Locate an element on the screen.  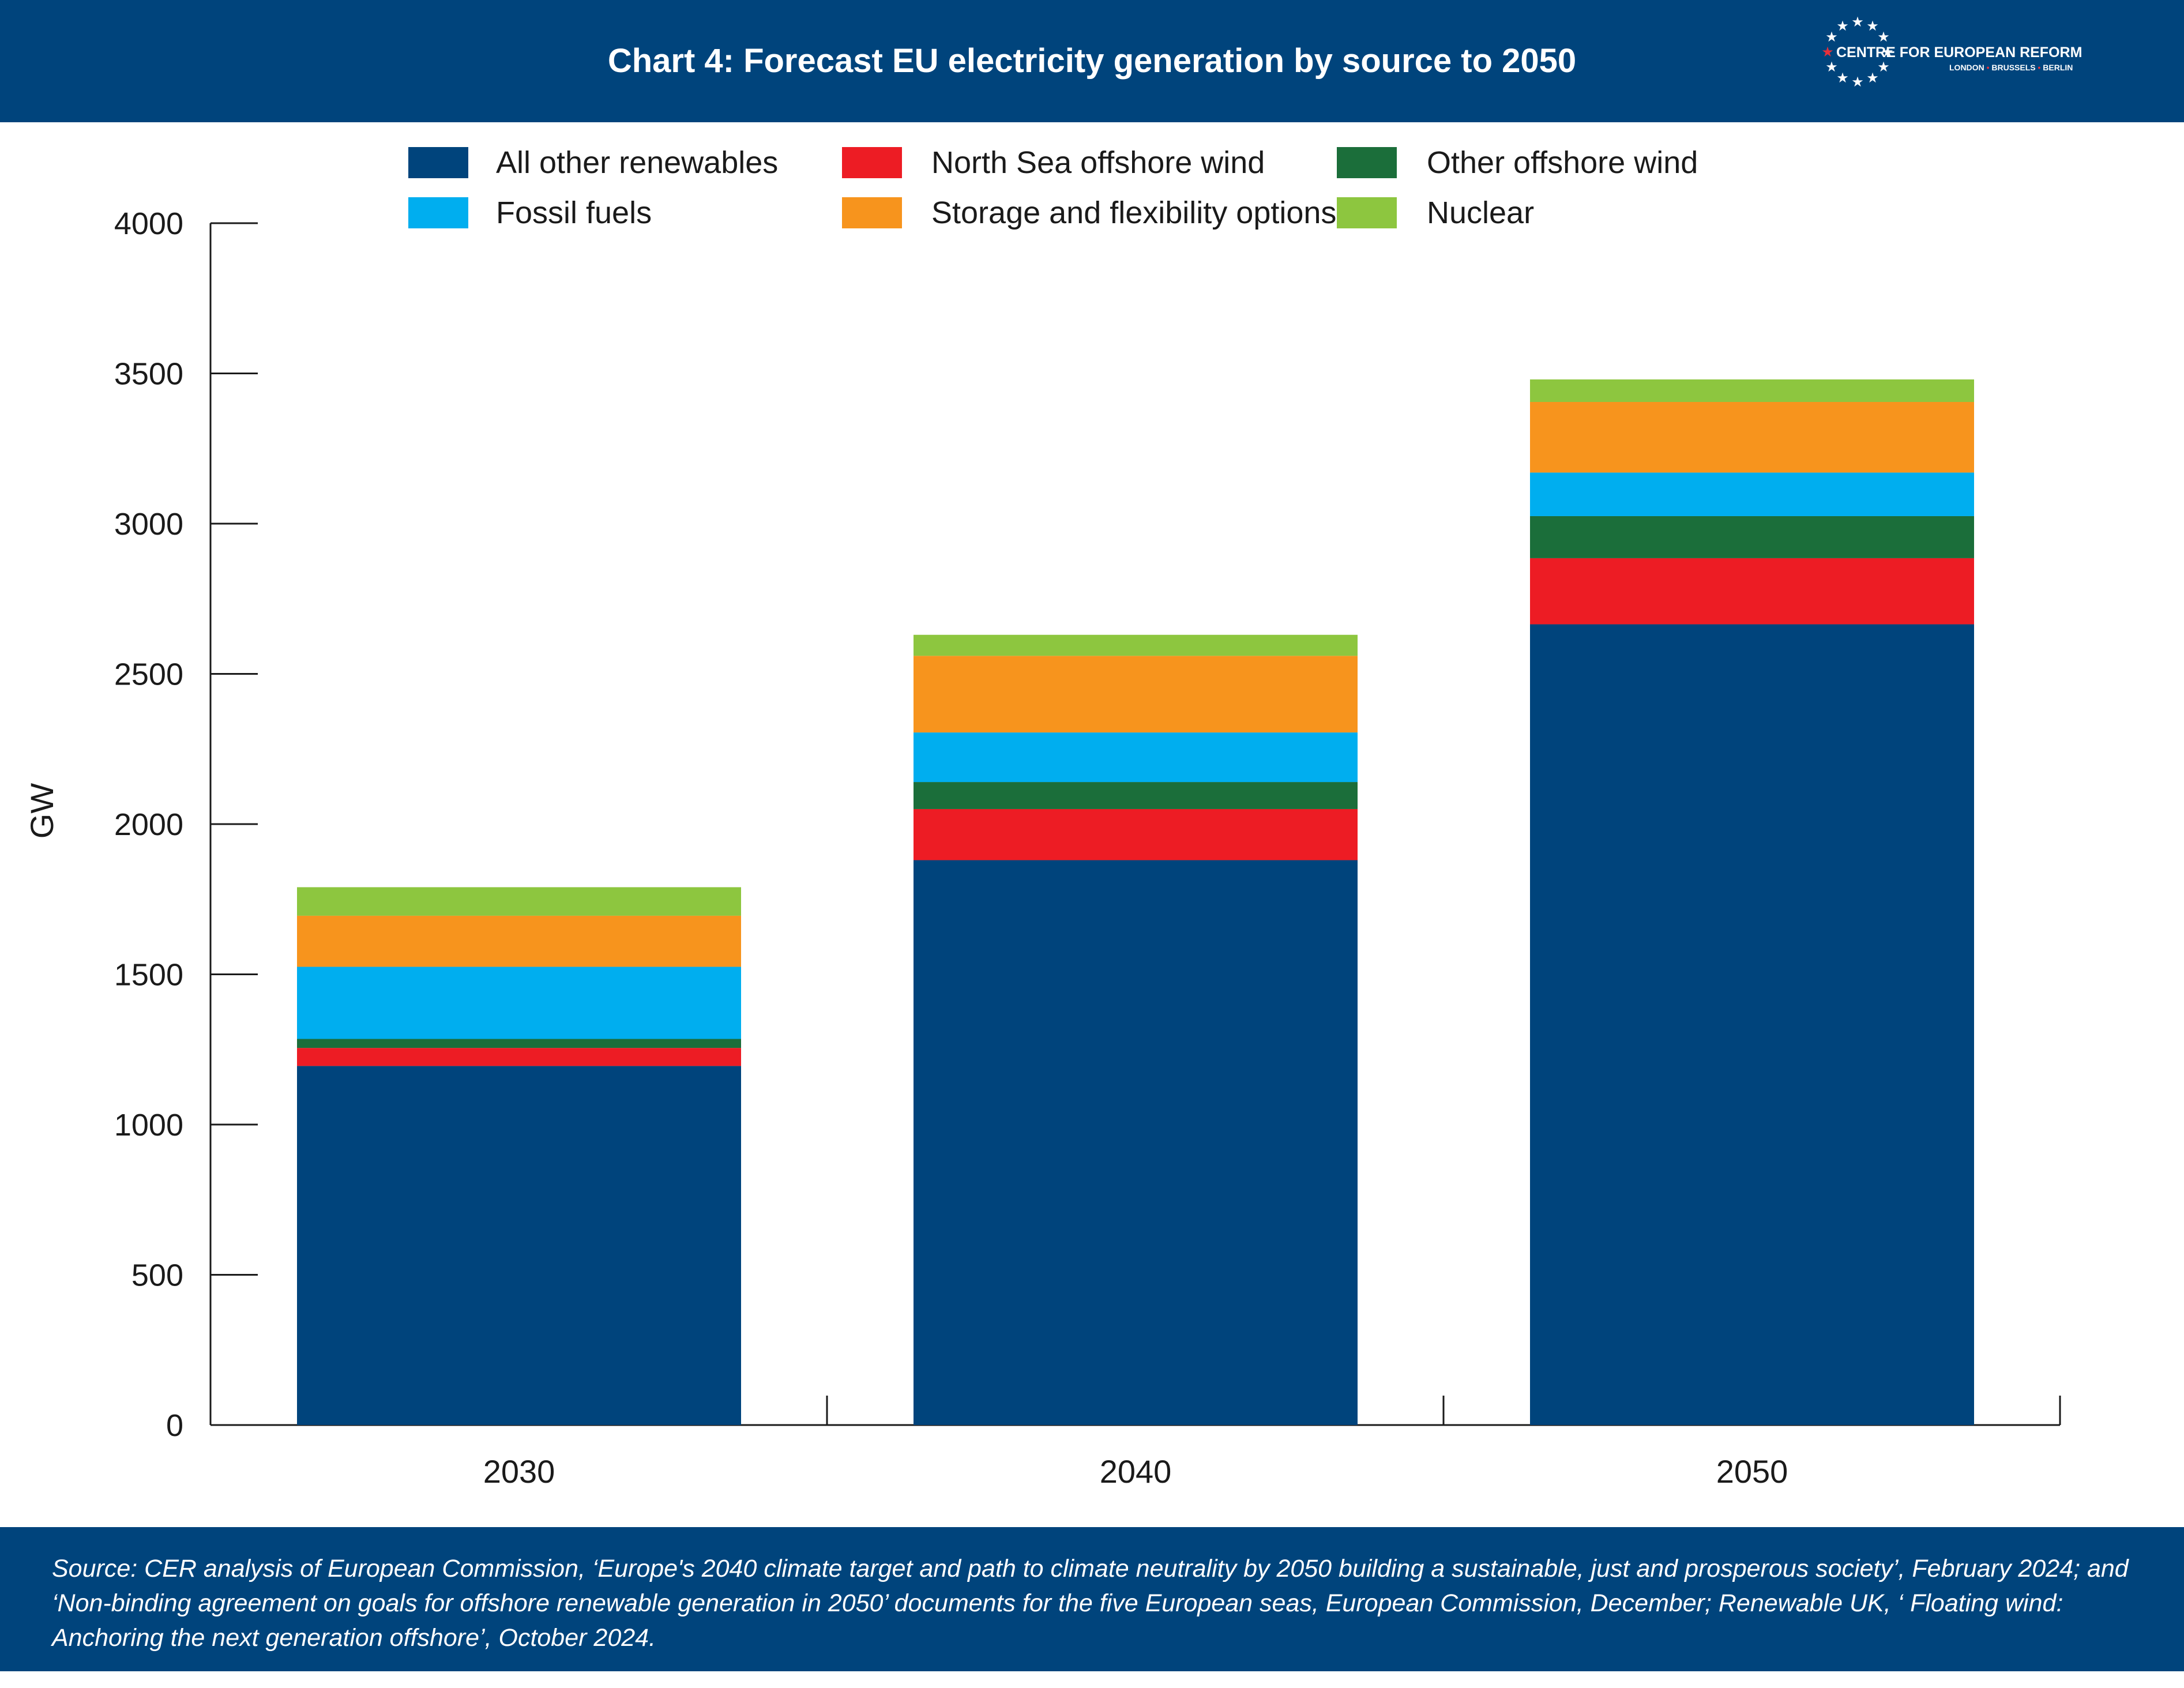
legend-label: All other renewables is located at coordinates (637, 162).